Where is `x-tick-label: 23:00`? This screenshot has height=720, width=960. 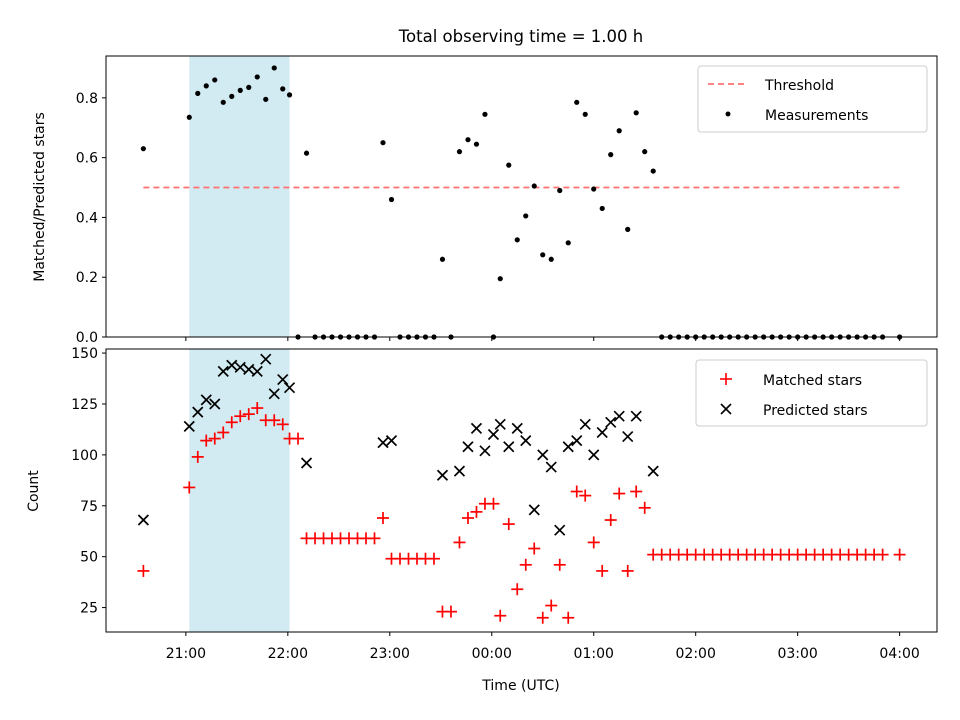
x-tick-label: 23:00 is located at coordinates (390, 654).